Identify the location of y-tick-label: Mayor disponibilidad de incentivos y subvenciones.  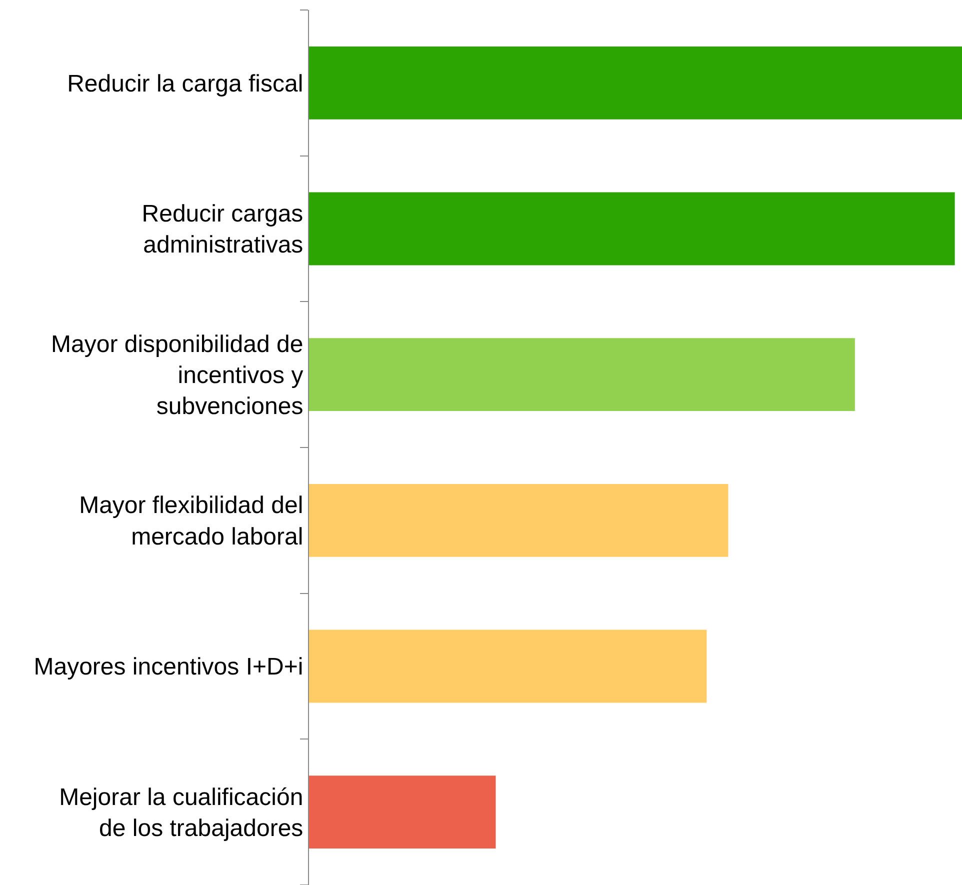
(177, 375).